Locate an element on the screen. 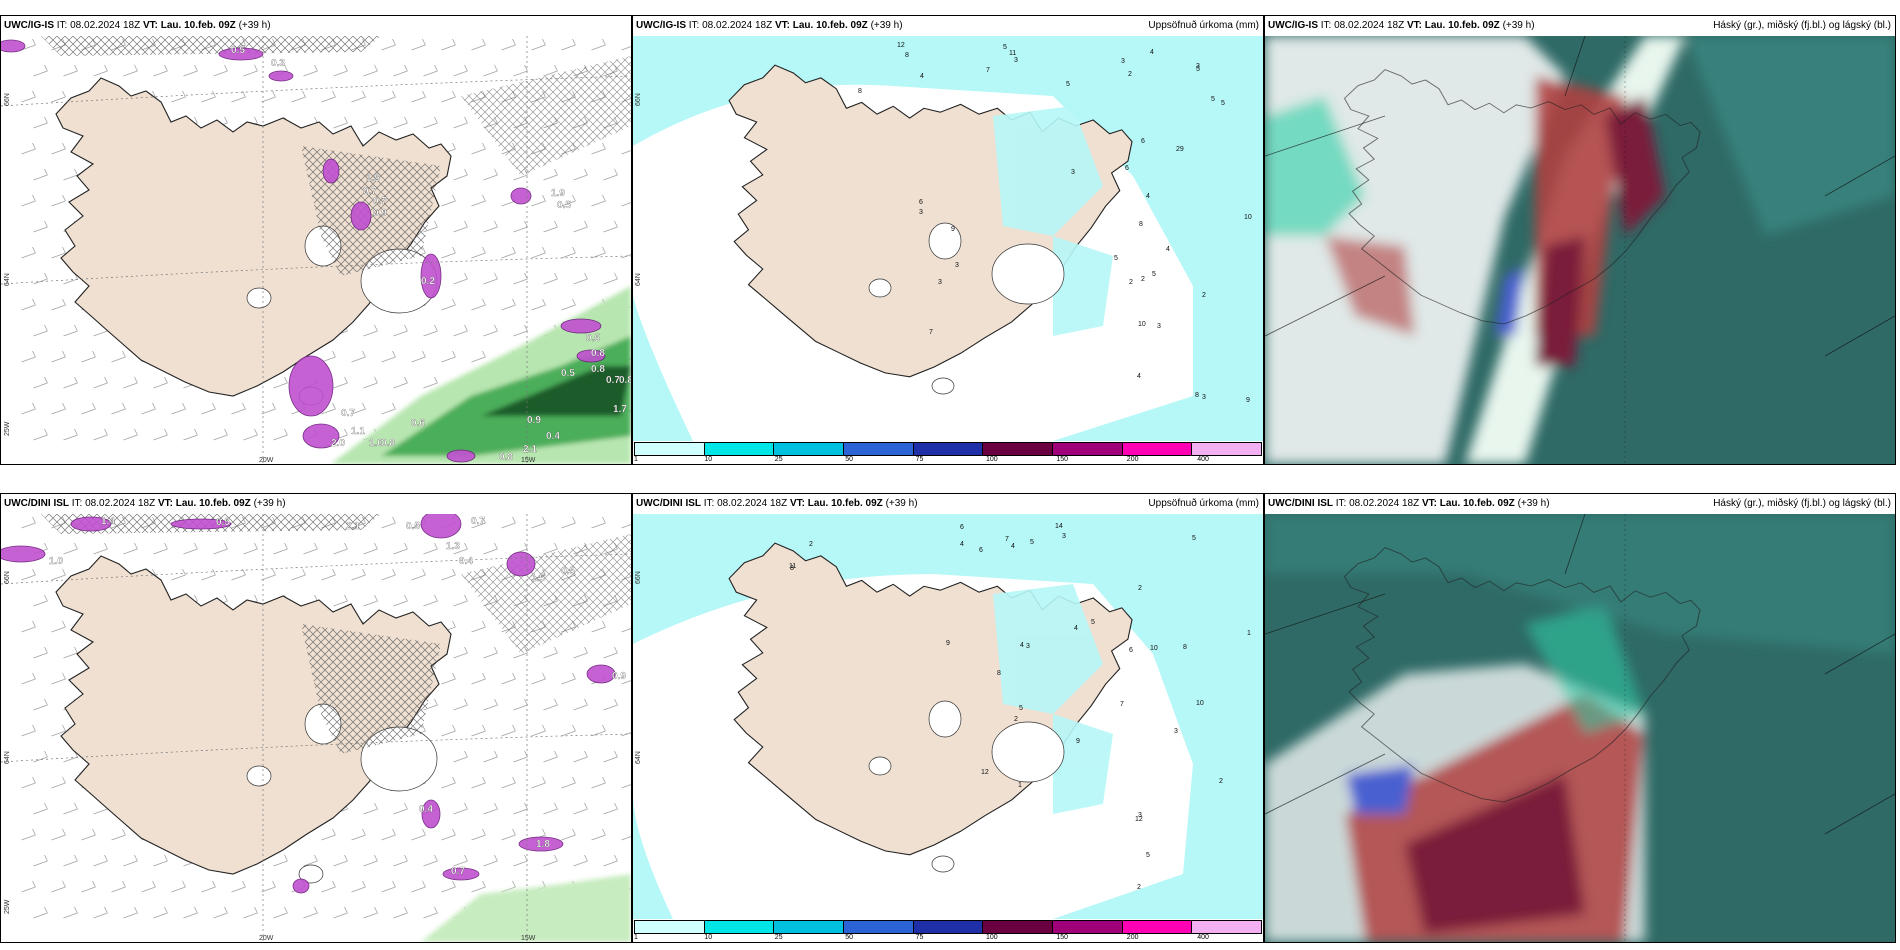 The width and height of the screenshot is (1900, 950). purple-precip is located at coordinates (308, 704).